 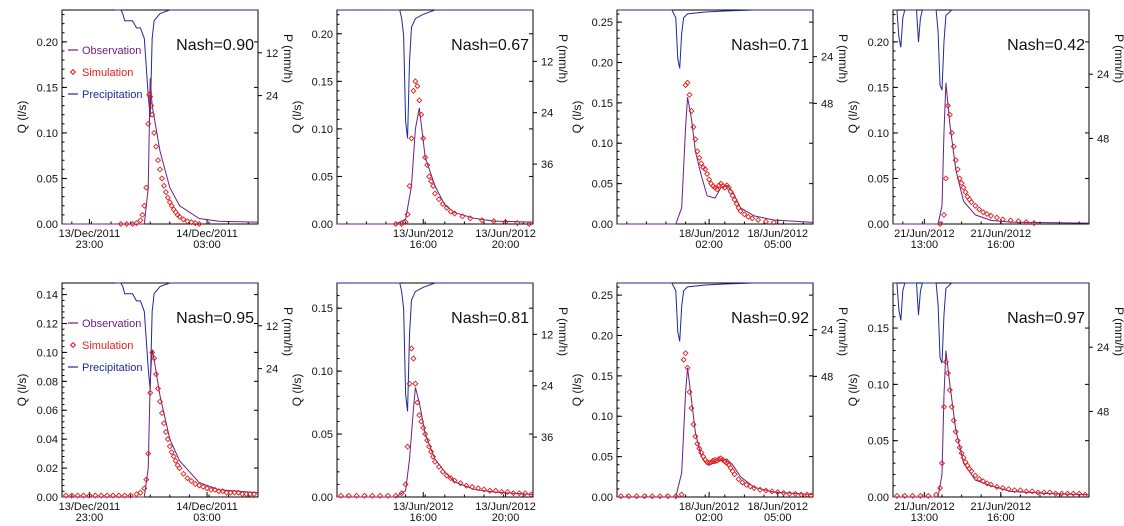 What do you see at coordinates (777, 507) in the screenshot?
I see `x-tick-label-date: 18/Jun/2012` at bounding box center [777, 507].